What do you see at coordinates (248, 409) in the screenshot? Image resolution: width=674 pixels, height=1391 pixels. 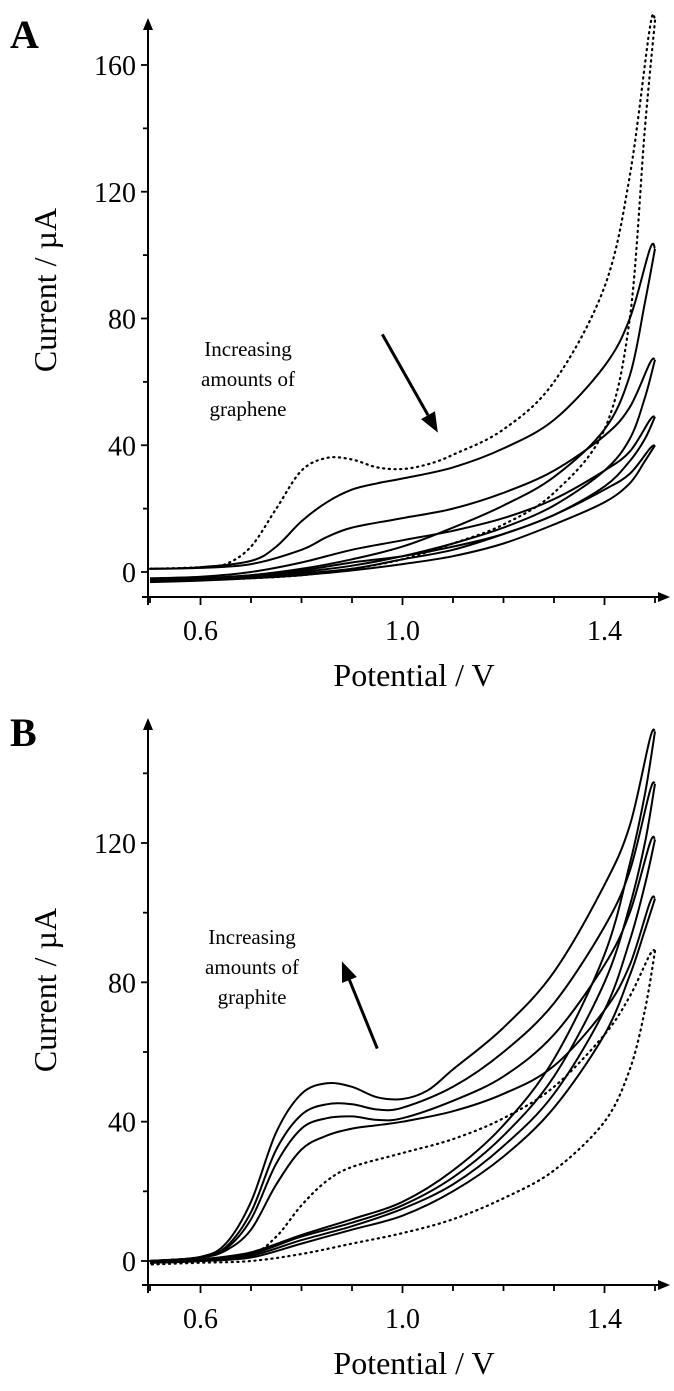 I see `panel-a-annotation-line-3: graphene` at bounding box center [248, 409].